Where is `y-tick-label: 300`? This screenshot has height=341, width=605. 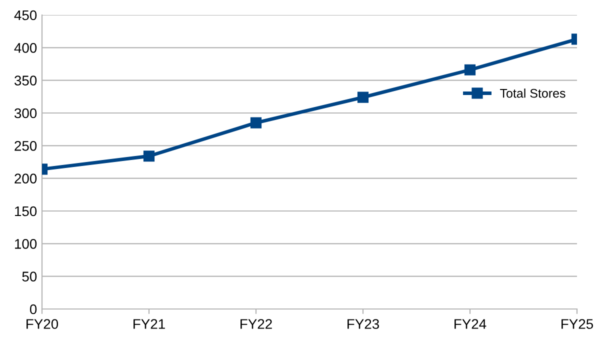
y-tick-label: 300 is located at coordinates (25, 113).